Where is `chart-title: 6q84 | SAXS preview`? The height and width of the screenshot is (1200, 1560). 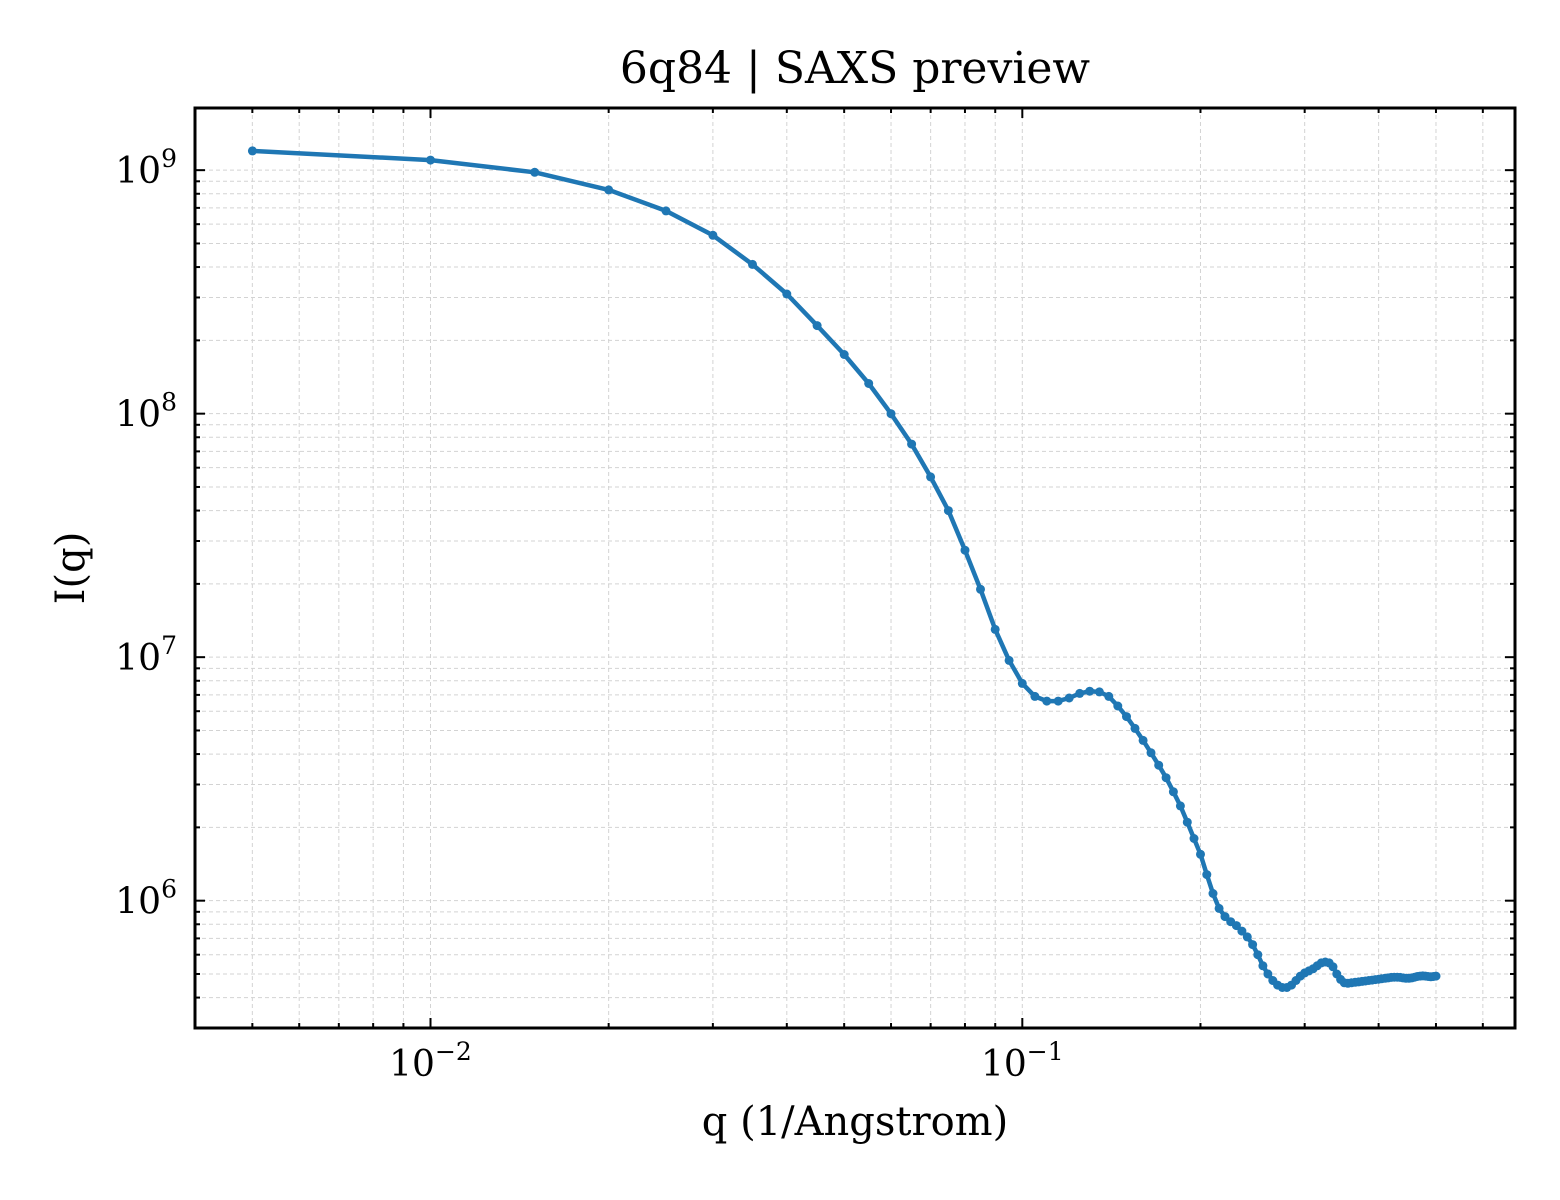 chart-title: 6q84 | SAXS preview is located at coordinates (855, 68).